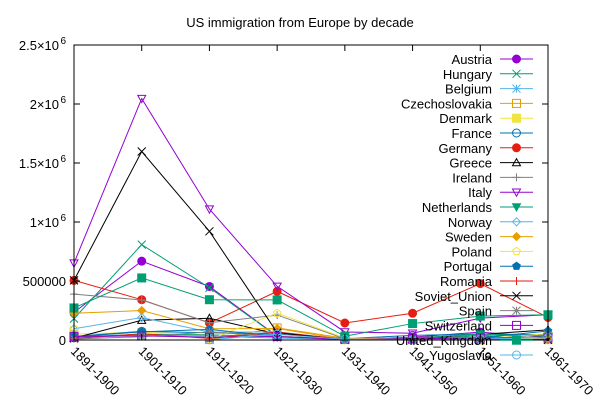 Image resolution: width=600 pixels, height=405 pixels. Describe the element at coordinates (39, 45) in the screenshot. I see `y-tick-label: 2.5×10` at that location.